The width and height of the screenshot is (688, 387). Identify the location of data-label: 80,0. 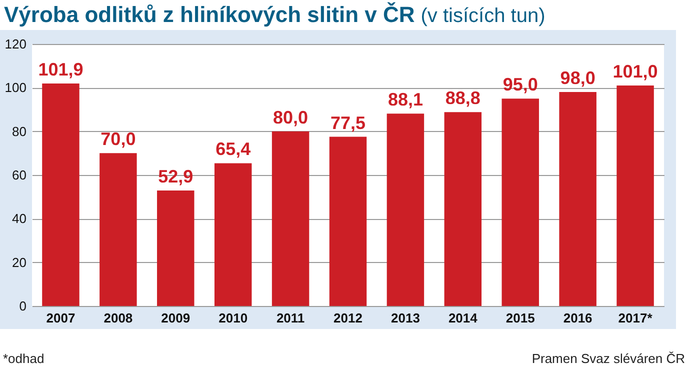
(290, 117).